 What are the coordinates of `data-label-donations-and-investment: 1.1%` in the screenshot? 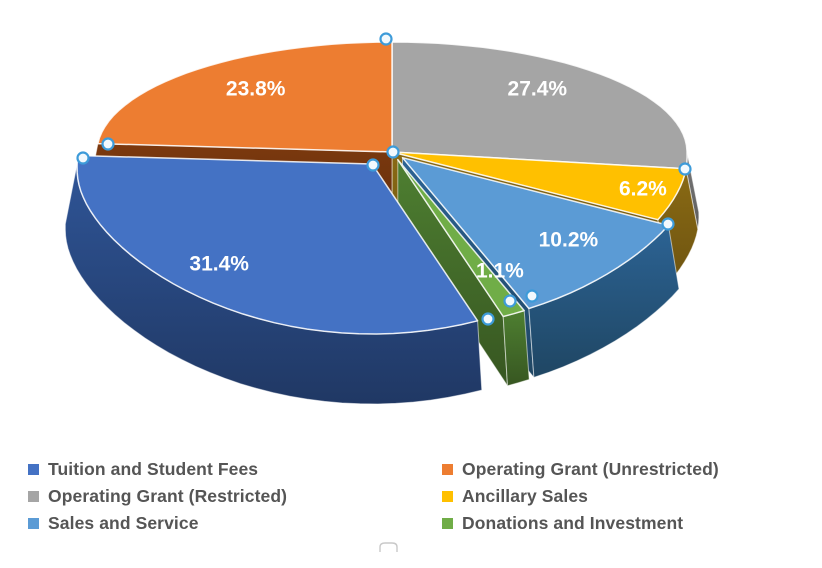 It's located at (500, 271).